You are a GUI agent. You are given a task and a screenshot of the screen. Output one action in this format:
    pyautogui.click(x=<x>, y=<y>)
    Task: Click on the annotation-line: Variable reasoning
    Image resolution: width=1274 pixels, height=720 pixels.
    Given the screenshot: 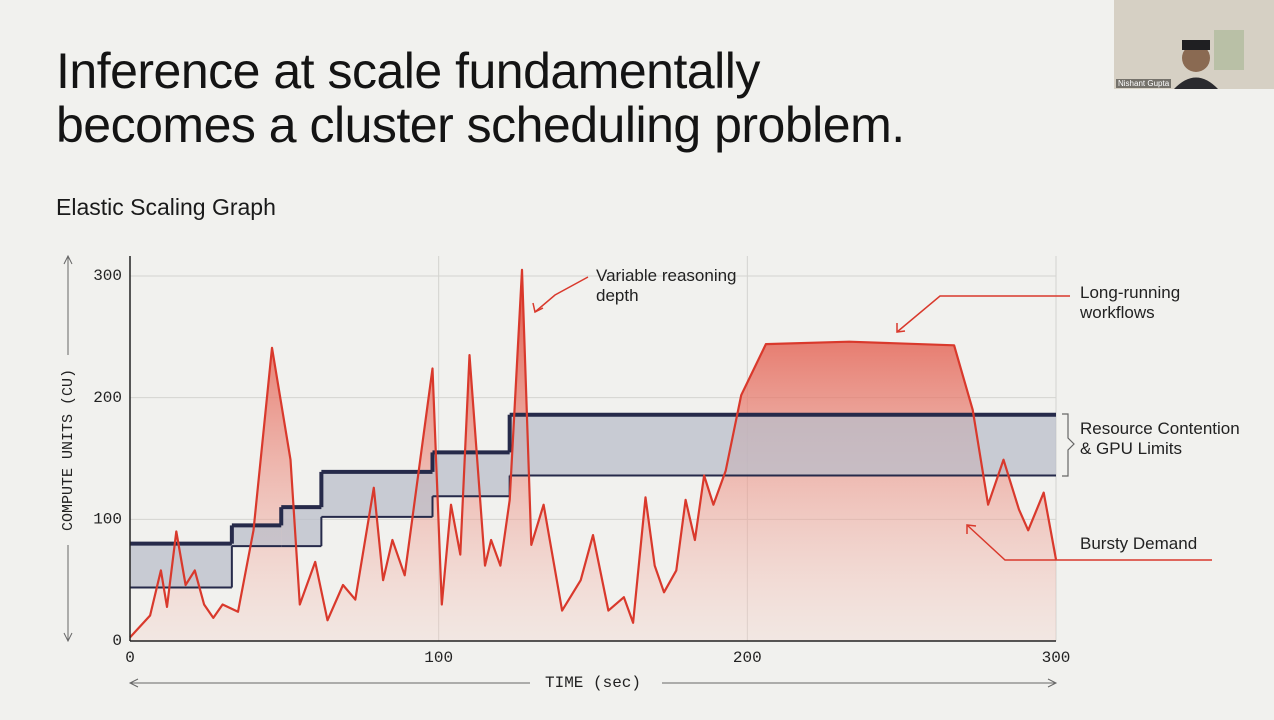 What is the action you would take?
    pyautogui.click(x=666, y=275)
    